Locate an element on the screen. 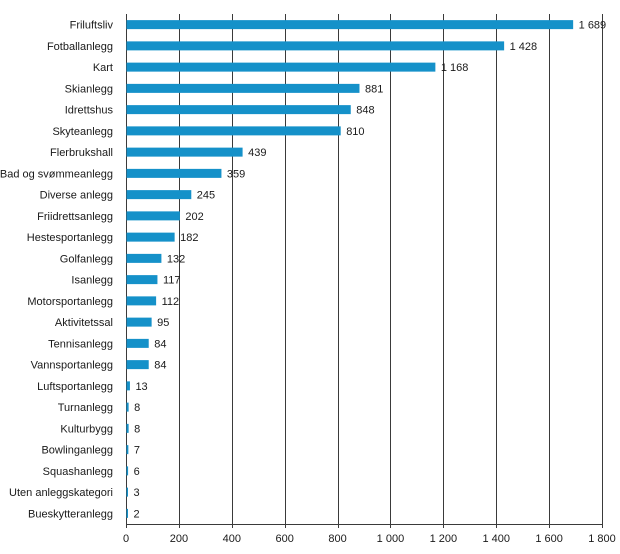  value-label: 6 is located at coordinates (137, 472).